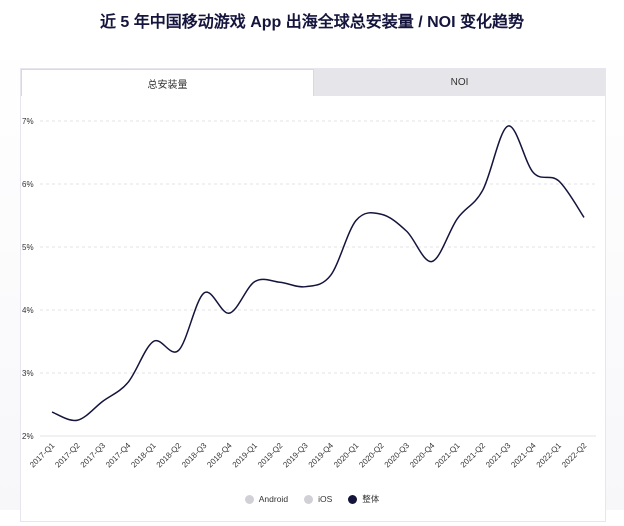 Image resolution: width=624 pixels, height=526 pixels. Describe the element at coordinates (459, 82) in the screenshot. I see `tab-noi: NOI` at that location.